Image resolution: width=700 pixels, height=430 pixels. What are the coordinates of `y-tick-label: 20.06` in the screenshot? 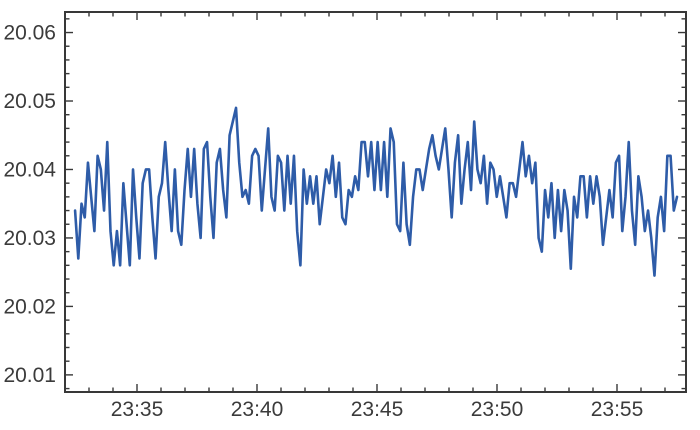 It's located at (29, 33).